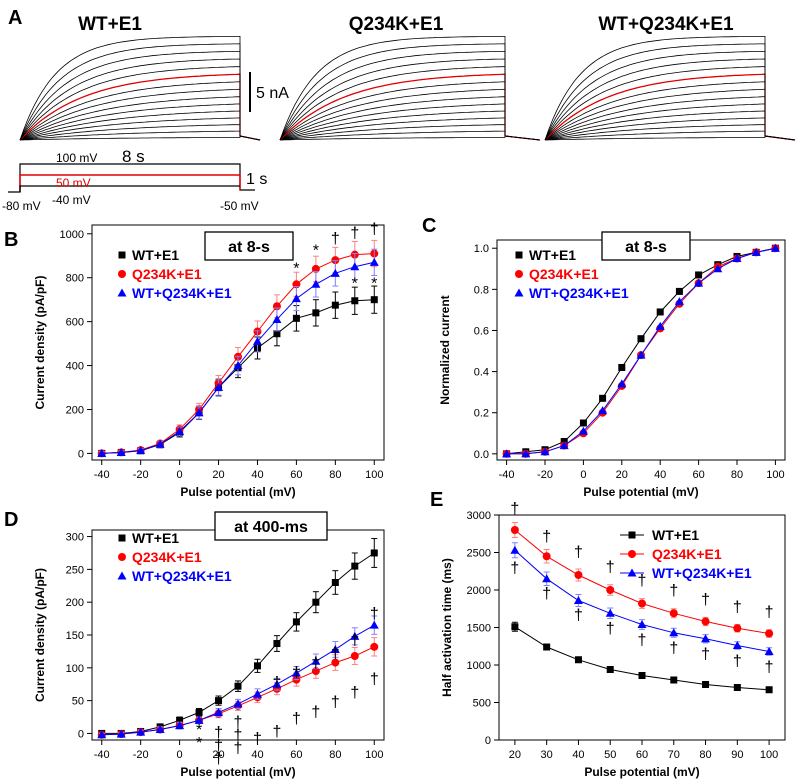  Describe the element at coordinates (238, 677) in the screenshot. I see `series-wt-q234k-e1` at that location.